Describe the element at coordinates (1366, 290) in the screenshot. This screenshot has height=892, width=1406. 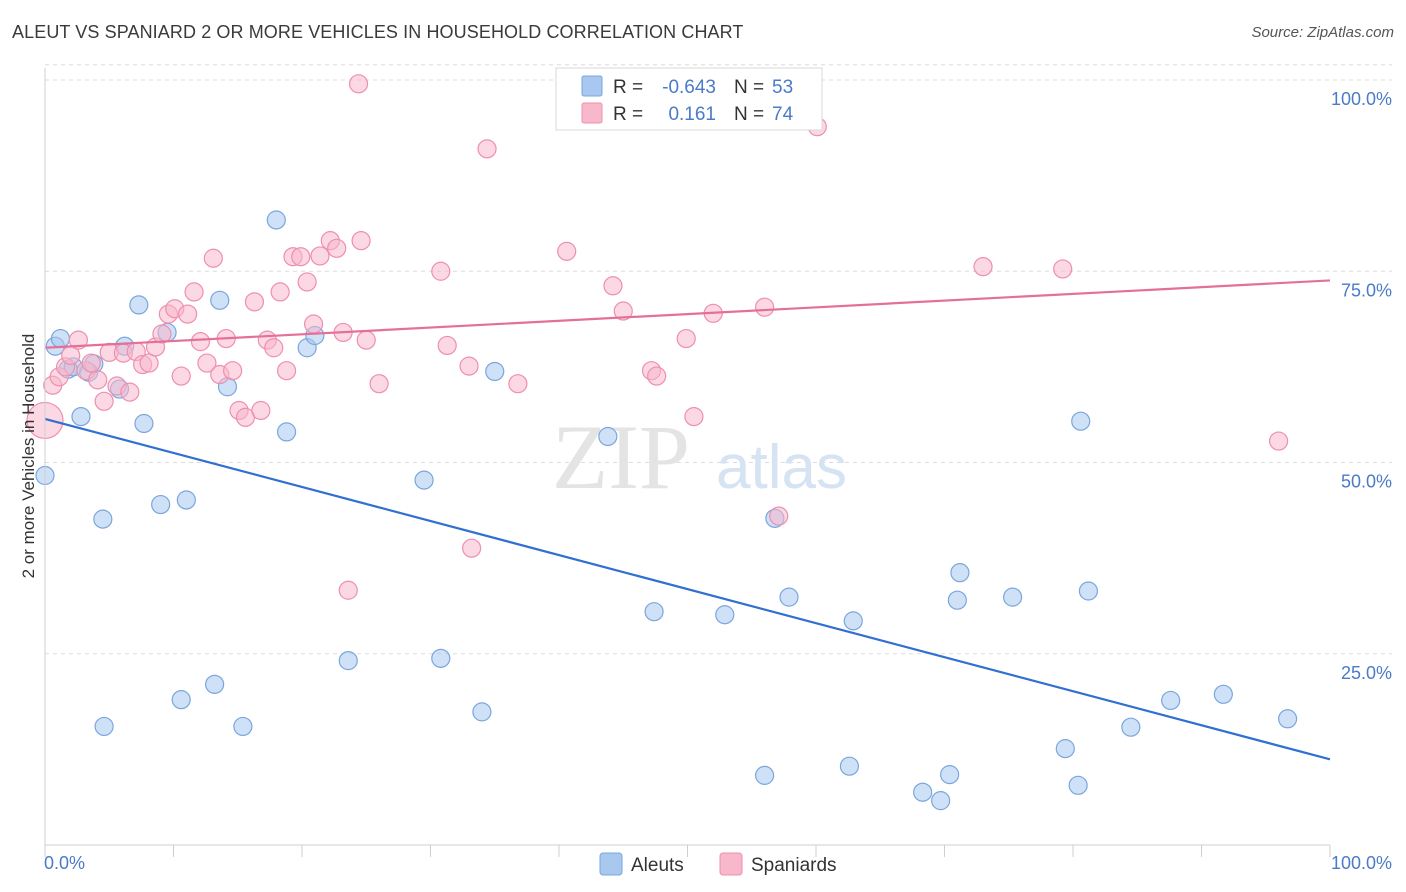
I see `y-tick-label-75: 75.0%` at that location.